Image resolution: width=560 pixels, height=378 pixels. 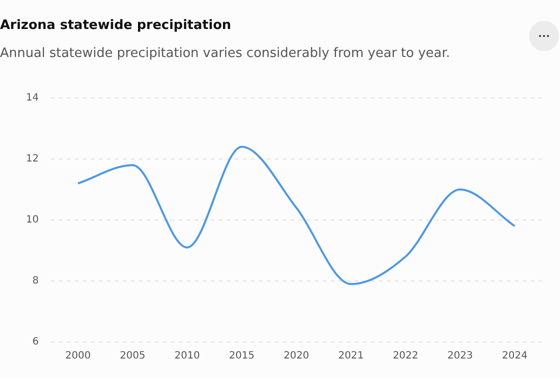 I want to click on x-tick-label: 2022, so click(x=405, y=356).